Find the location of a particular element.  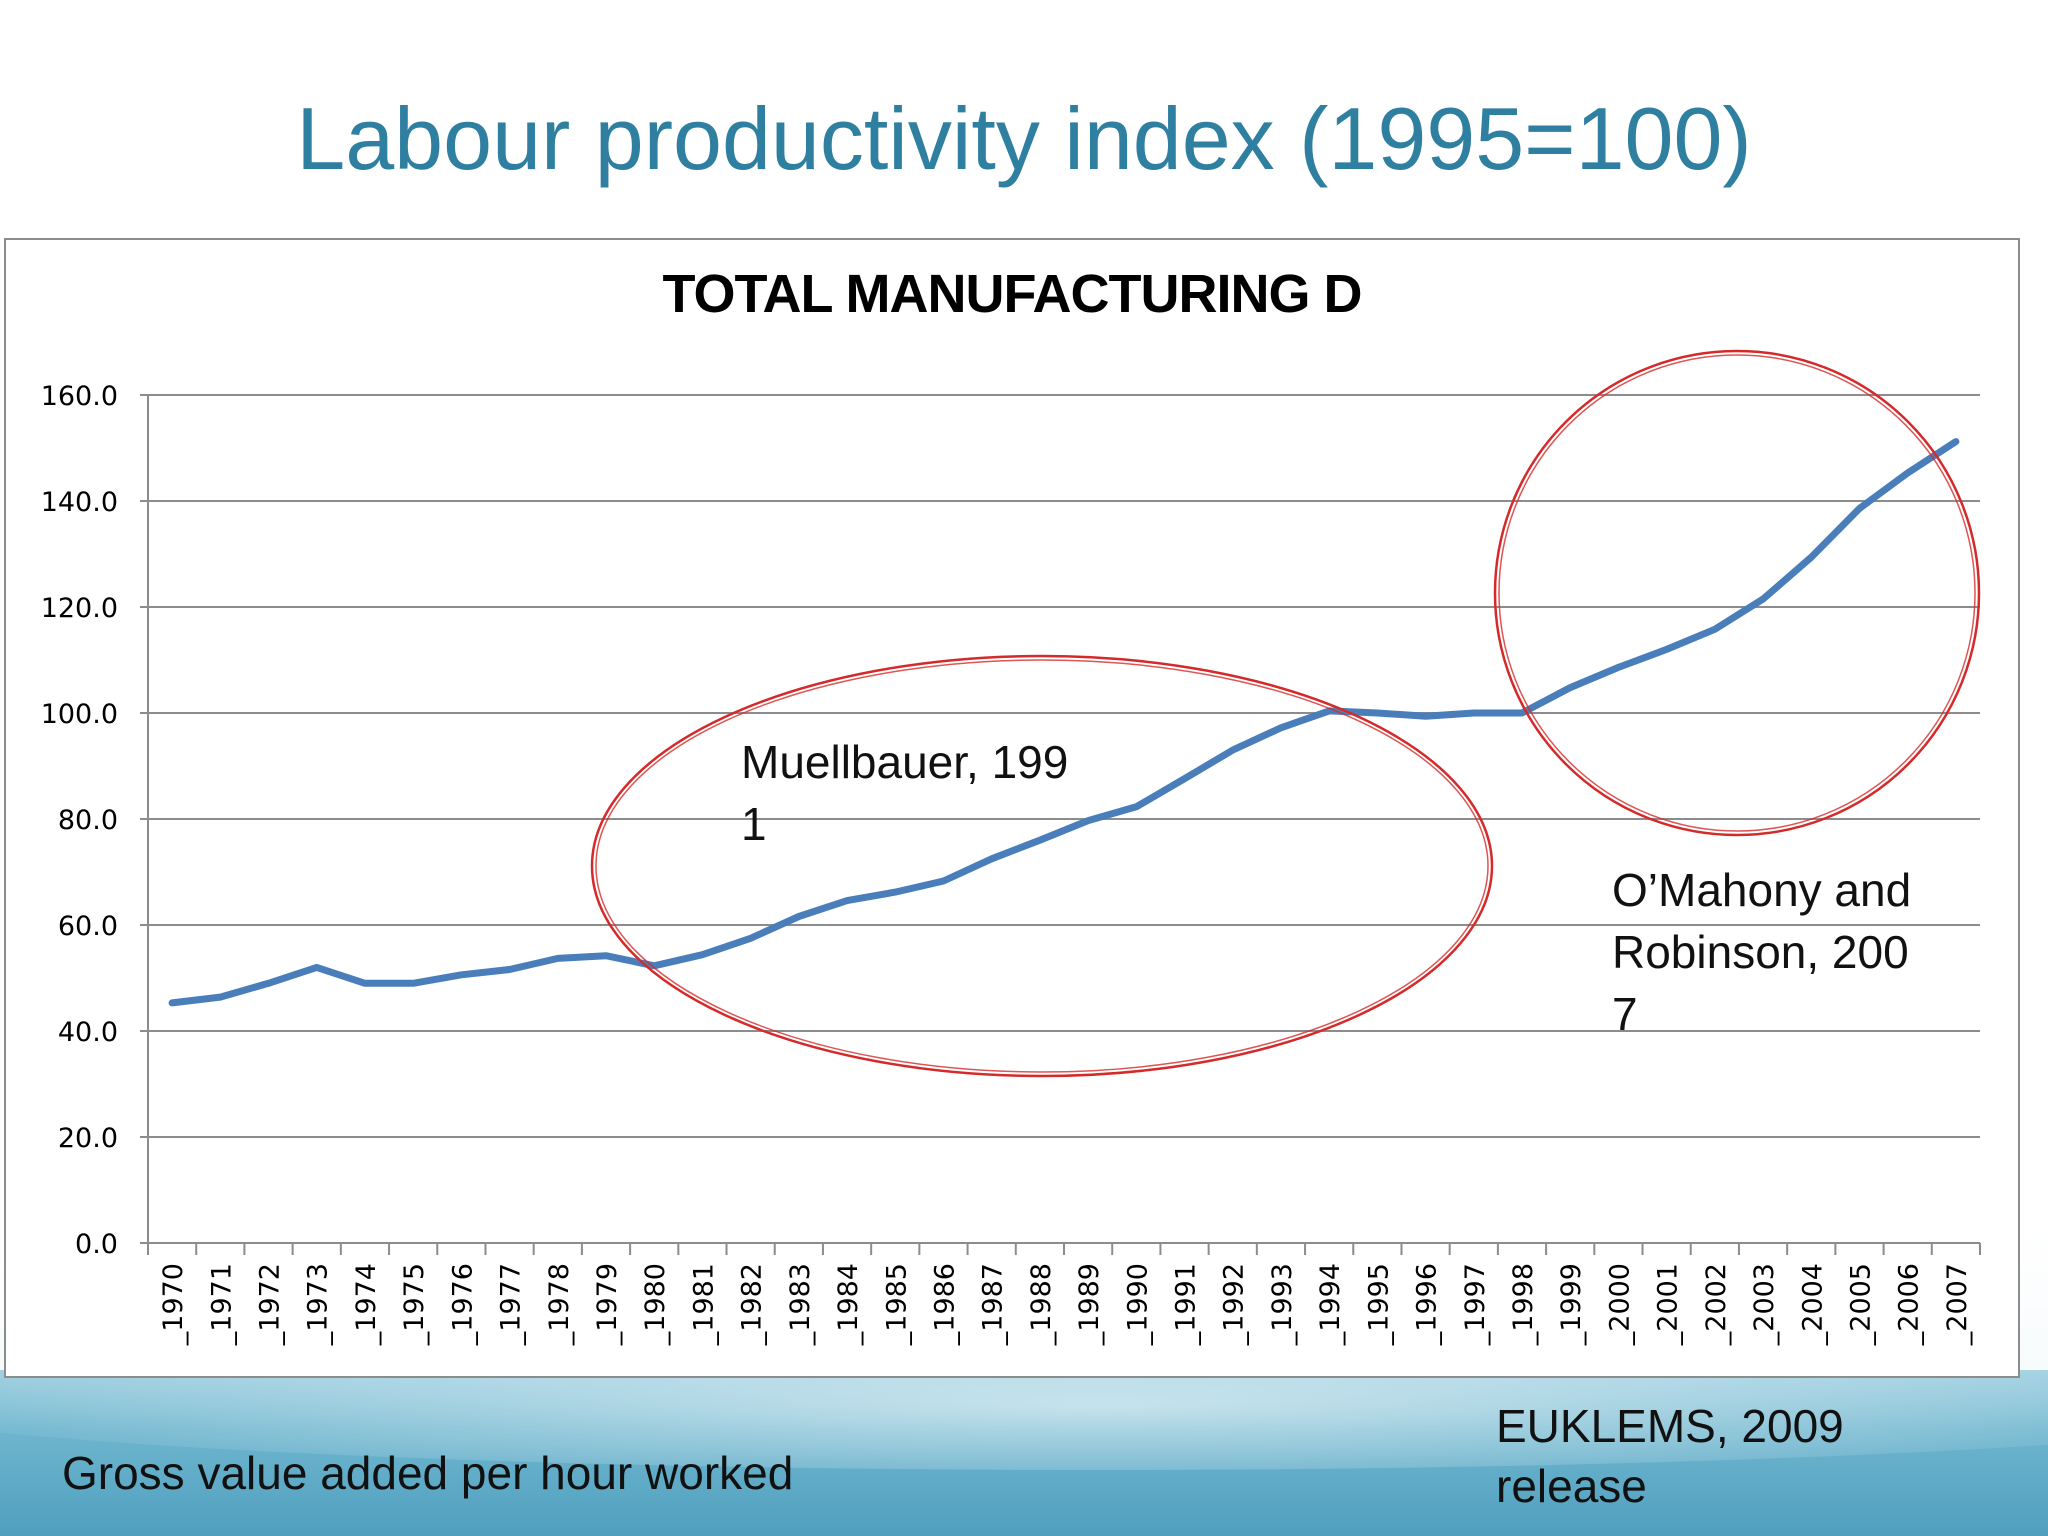

x-tick-label: _1981 is located at coordinates (703, 1304).